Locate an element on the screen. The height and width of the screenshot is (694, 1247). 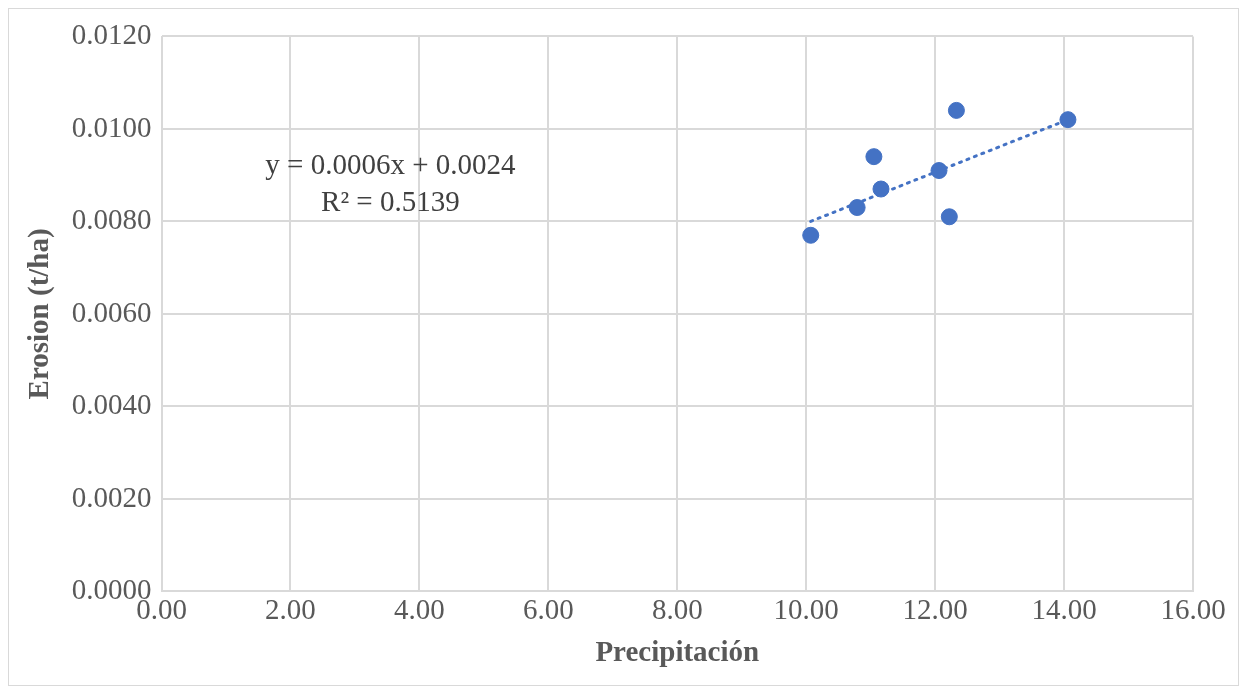
y-tick-label: 0.0120 is located at coordinates (111, 34).